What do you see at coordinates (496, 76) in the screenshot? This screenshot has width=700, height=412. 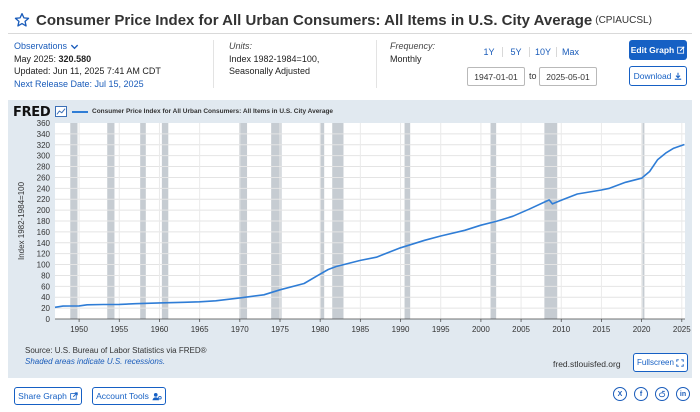 I see `start-date-input: 1947-01-01` at bounding box center [496, 76].